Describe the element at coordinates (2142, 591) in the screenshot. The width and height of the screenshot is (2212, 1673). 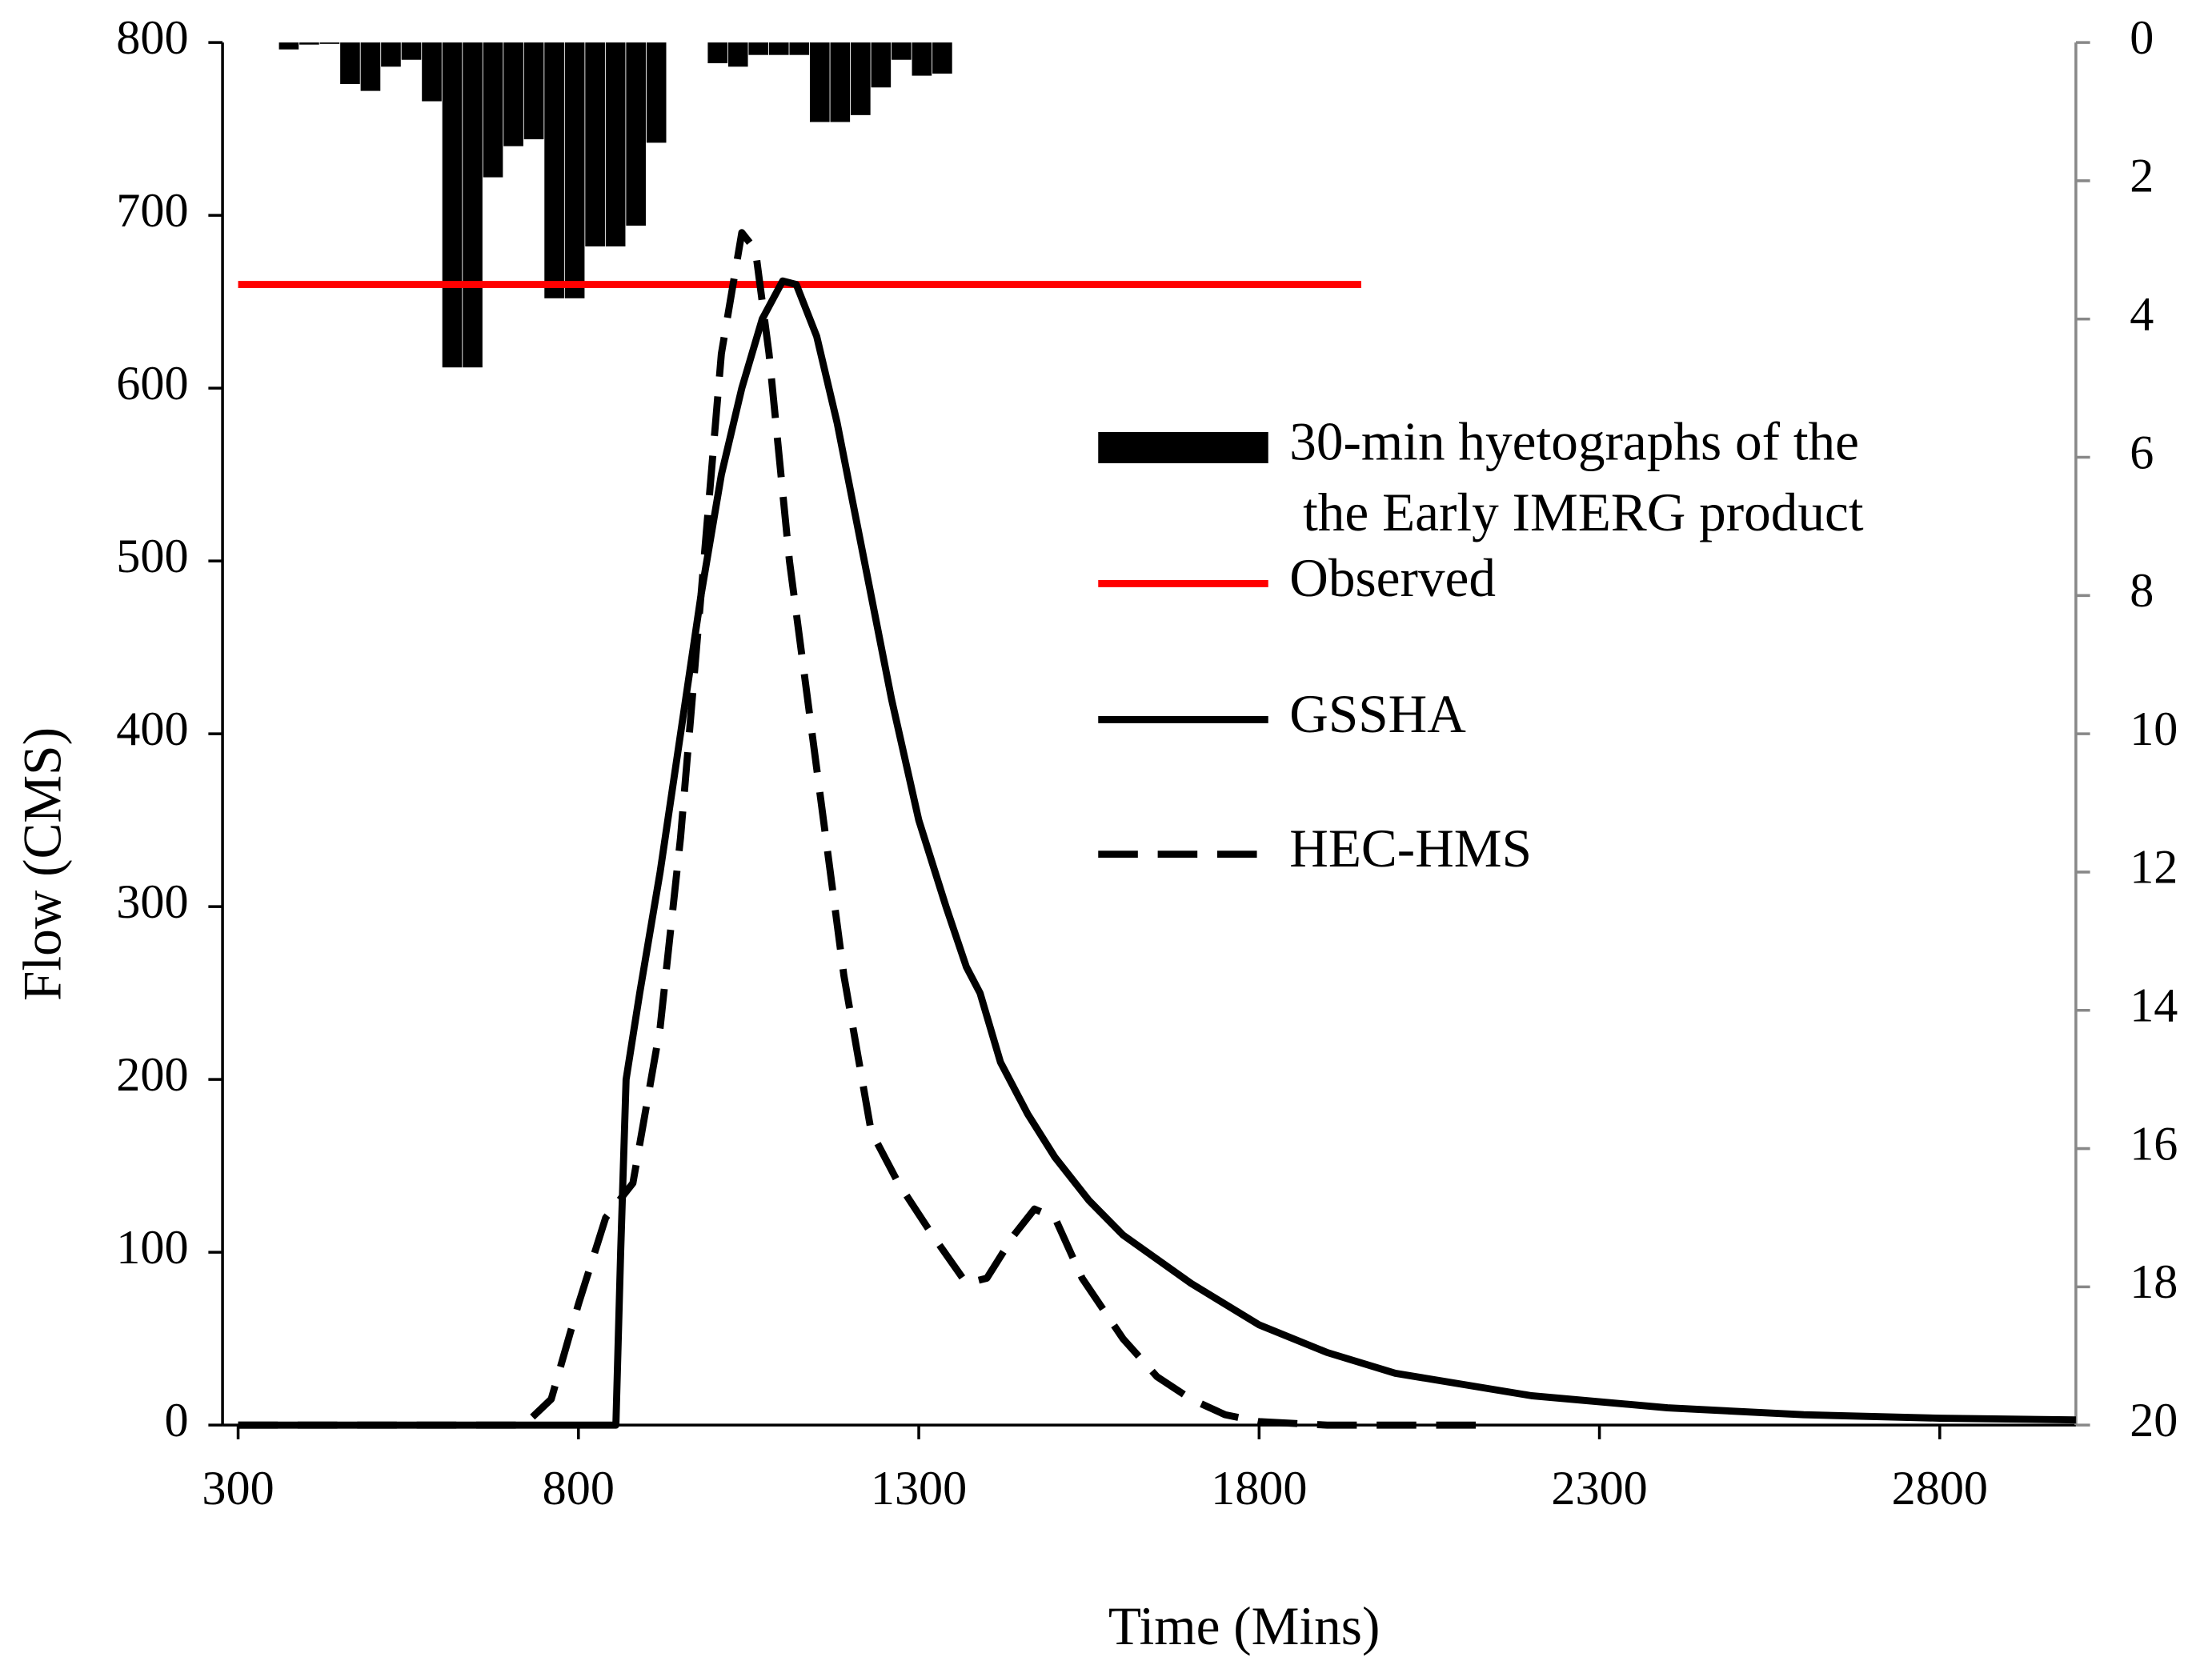
I see `y2-tick-label: 8` at that location.